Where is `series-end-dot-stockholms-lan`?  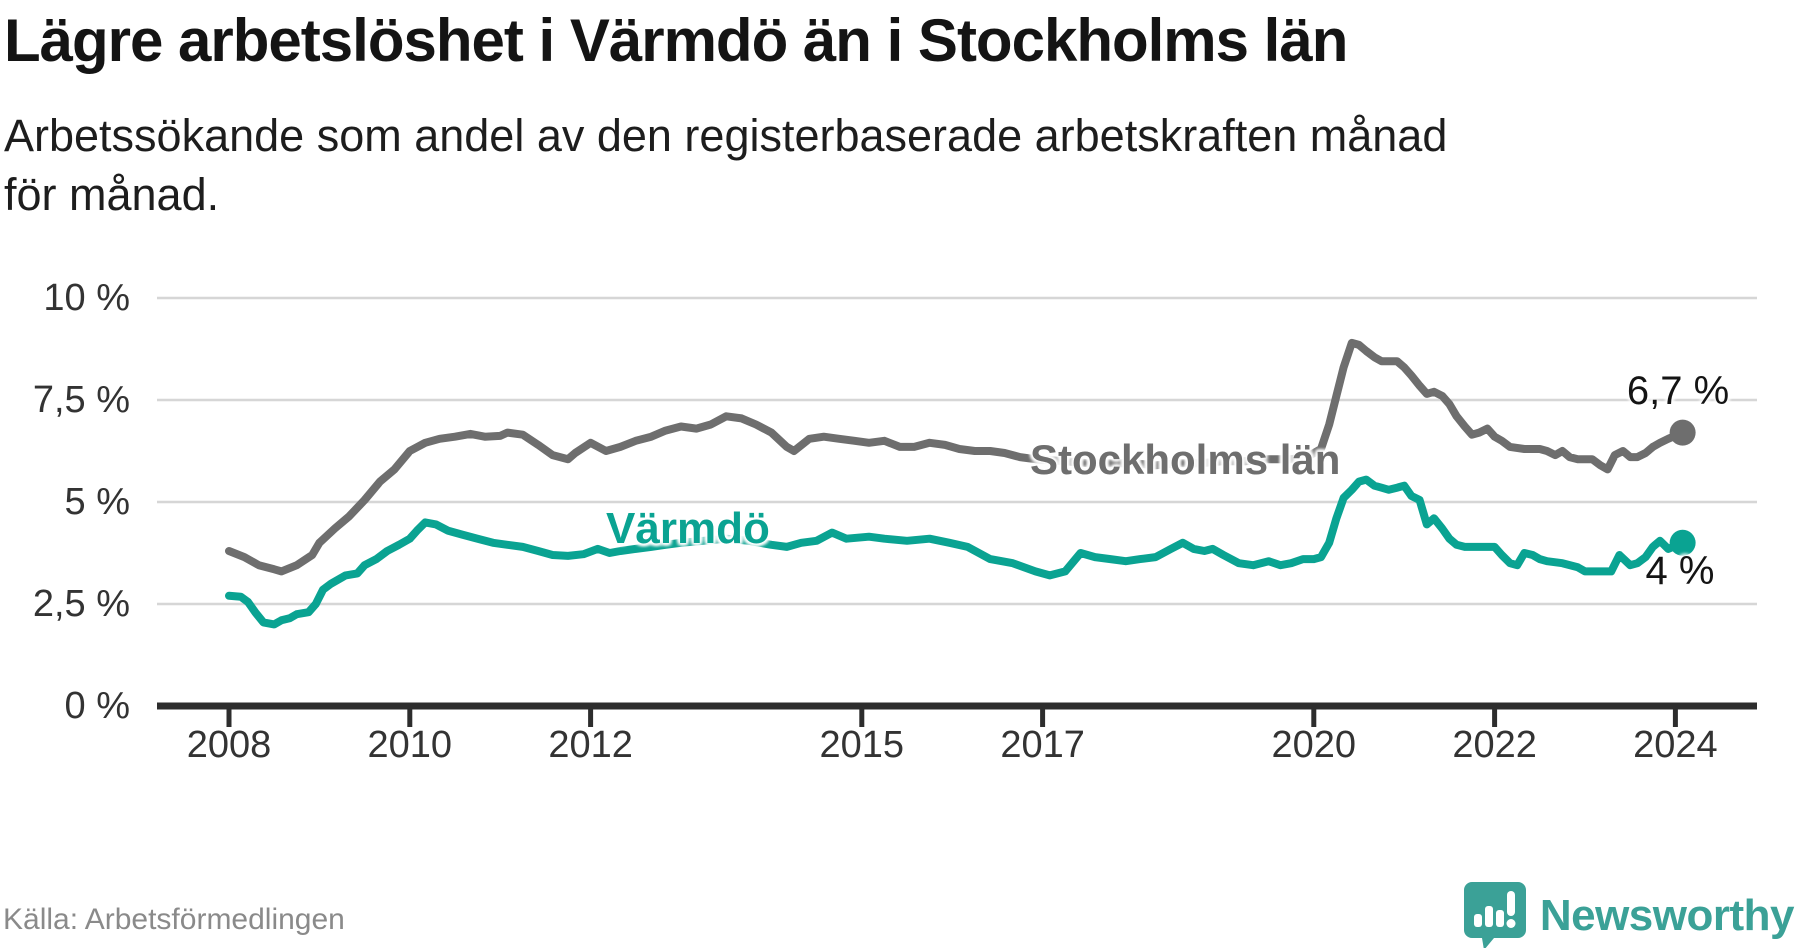
series-end-dot-stockholms-lan is located at coordinates (1682, 432).